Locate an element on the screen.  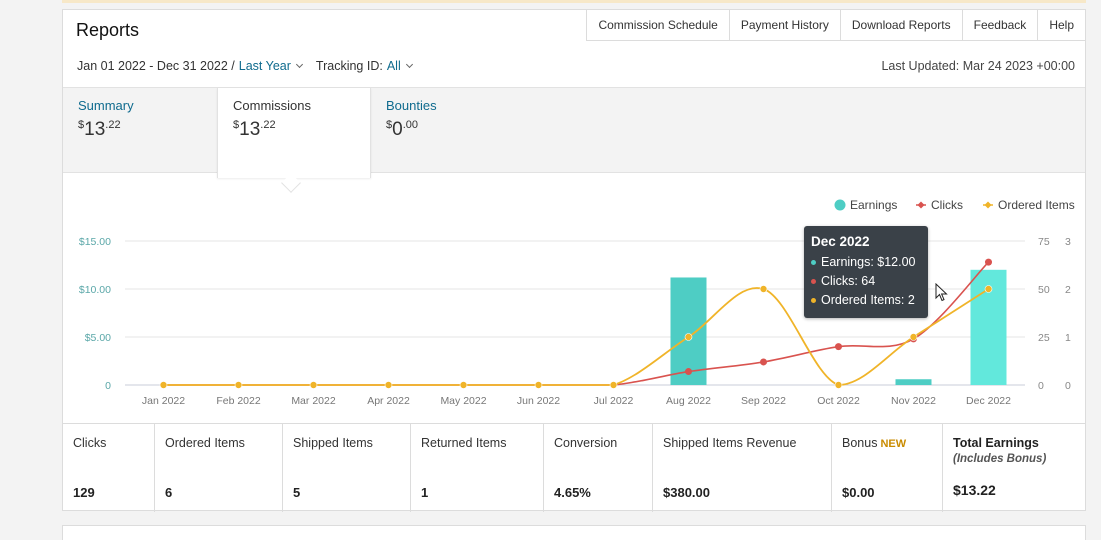
stat-value: $380.00 is located at coordinates (686, 492).